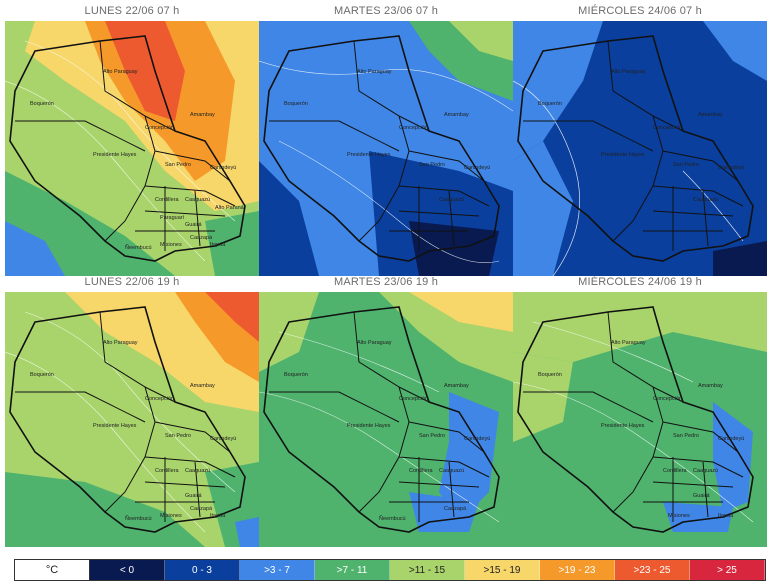 This screenshot has width=770, height=582. I want to click on legend-item-gt25: > 25, so click(727, 570).